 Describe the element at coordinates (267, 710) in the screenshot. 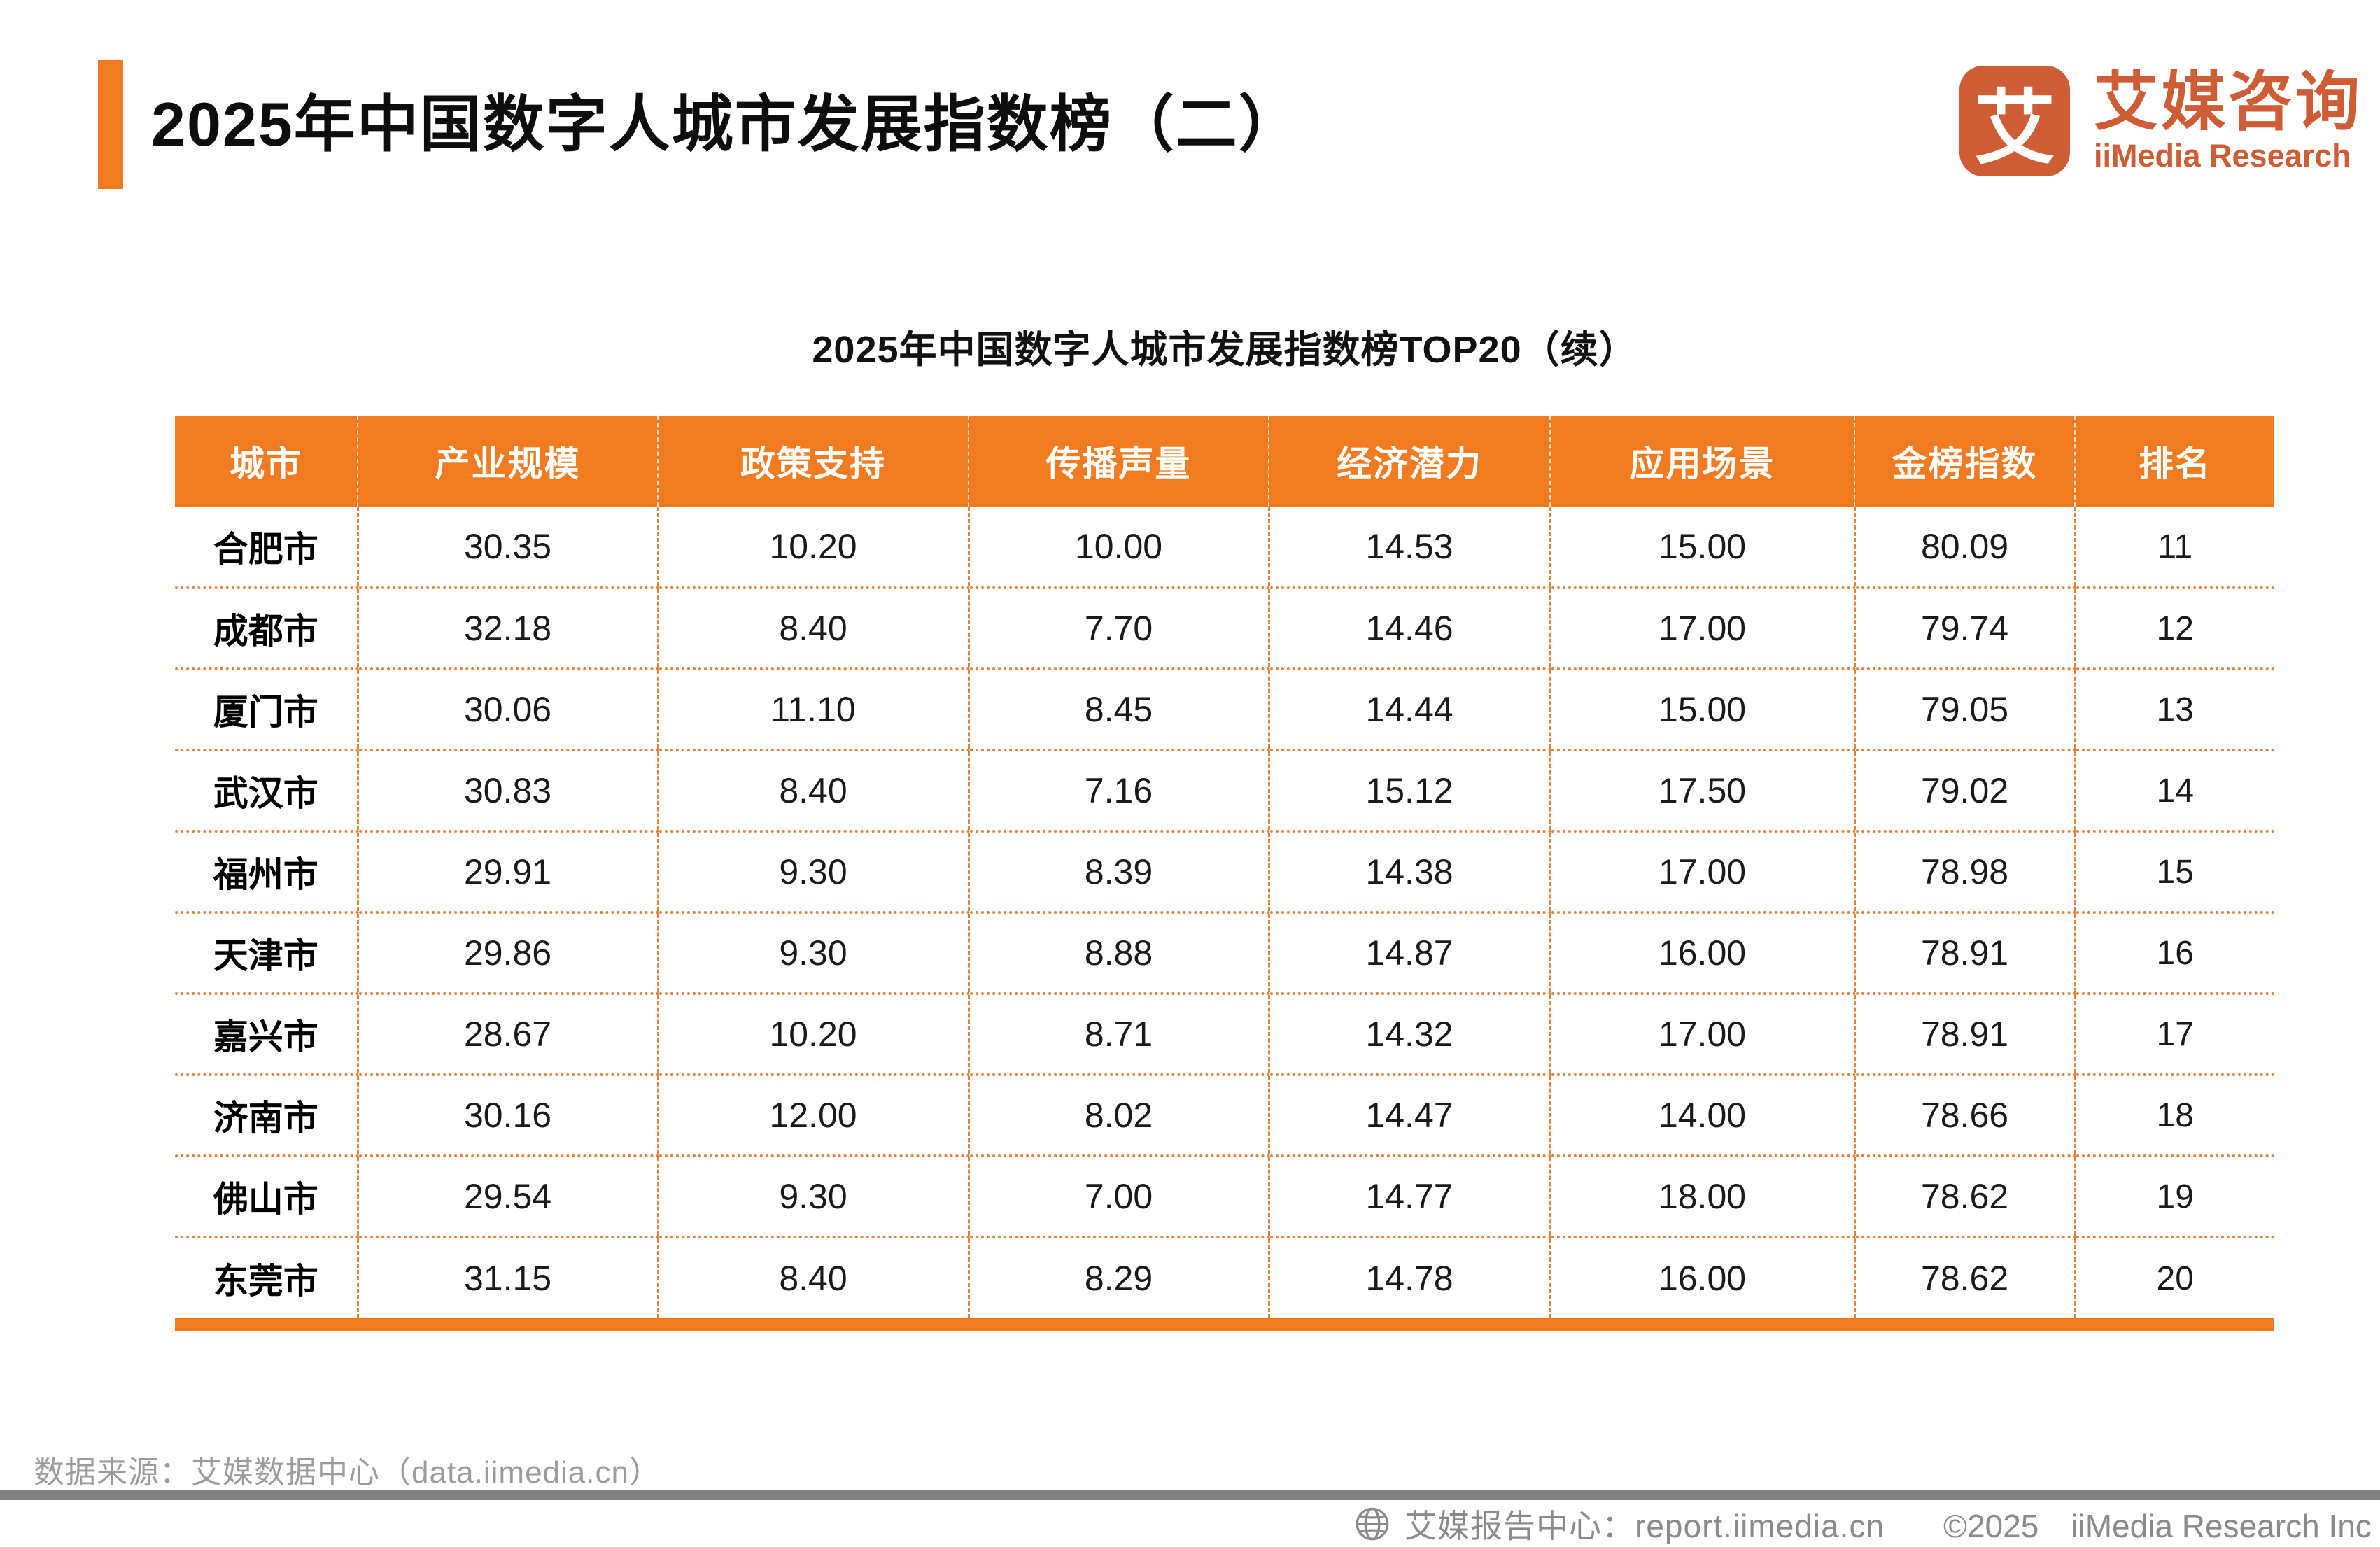

I see `city-cell: 厦门市` at that location.